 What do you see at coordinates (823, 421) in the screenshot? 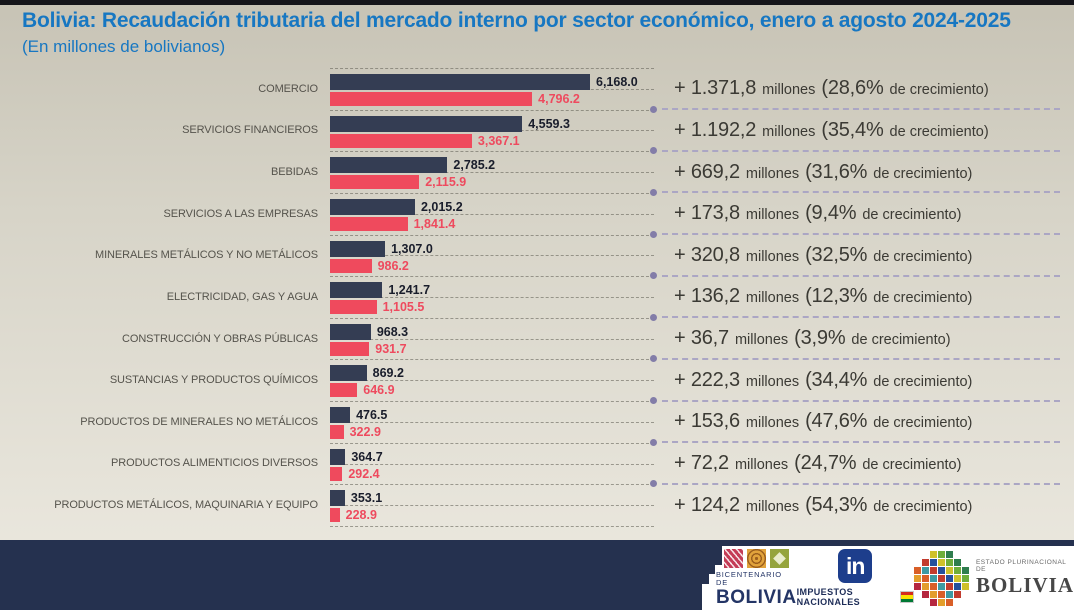
I see `annotation-text: + 153,6 millones (47,6% de crecimiento)` at bounding box center [823, 421].